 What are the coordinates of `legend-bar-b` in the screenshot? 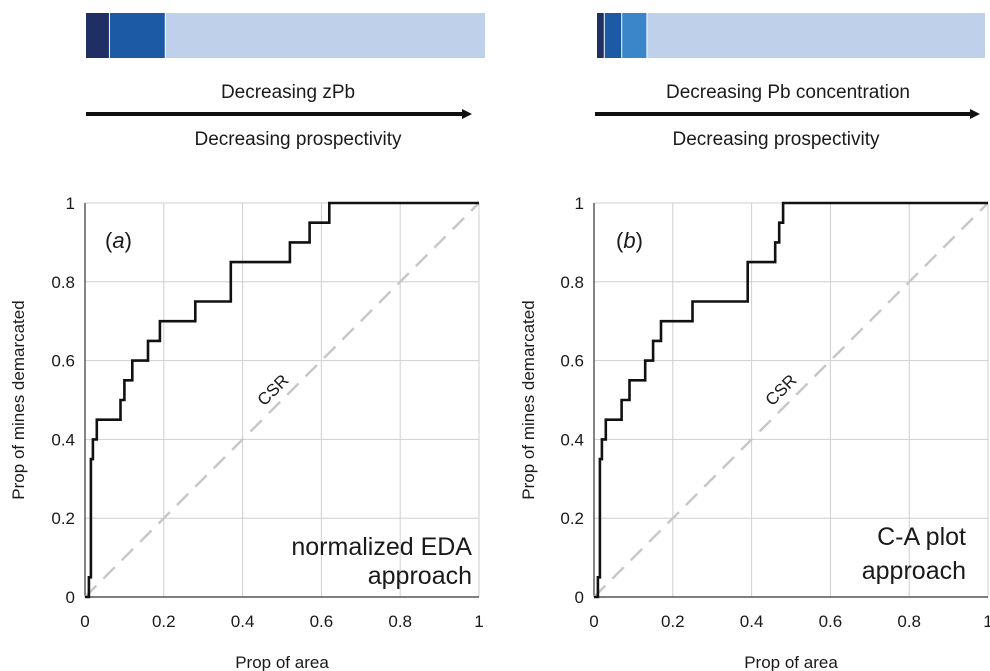 It's located at (791, 35).